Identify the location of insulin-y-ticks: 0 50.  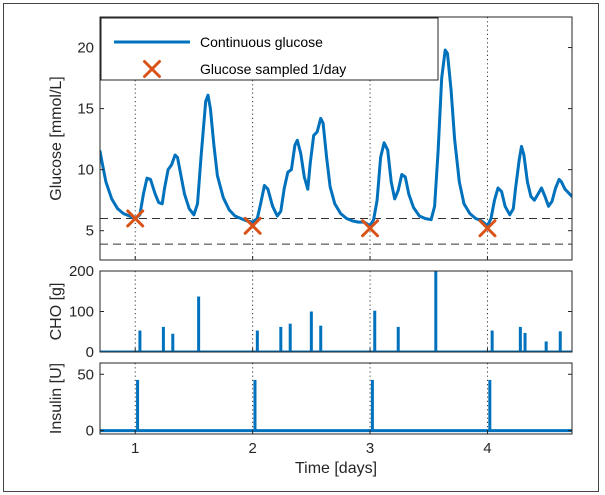
(324, 403).